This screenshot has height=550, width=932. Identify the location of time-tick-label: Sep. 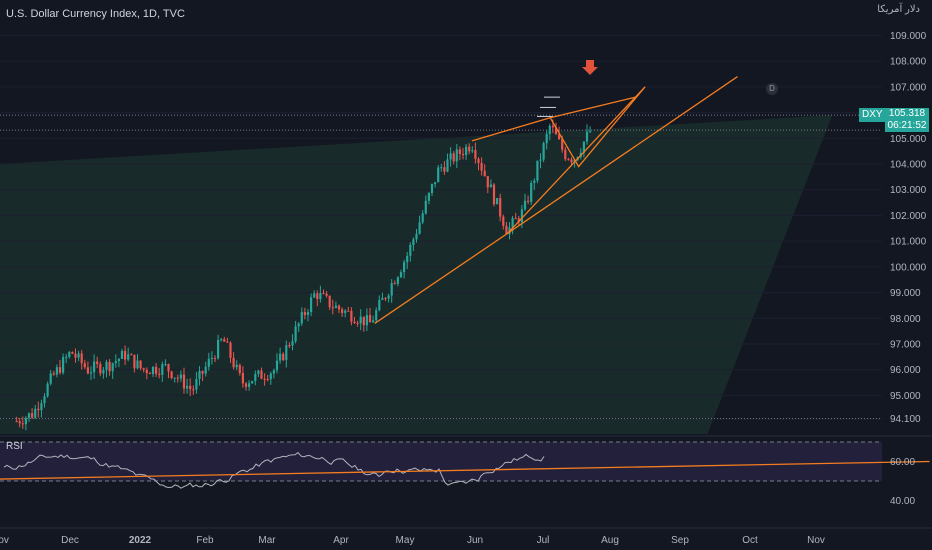
(680, 540).